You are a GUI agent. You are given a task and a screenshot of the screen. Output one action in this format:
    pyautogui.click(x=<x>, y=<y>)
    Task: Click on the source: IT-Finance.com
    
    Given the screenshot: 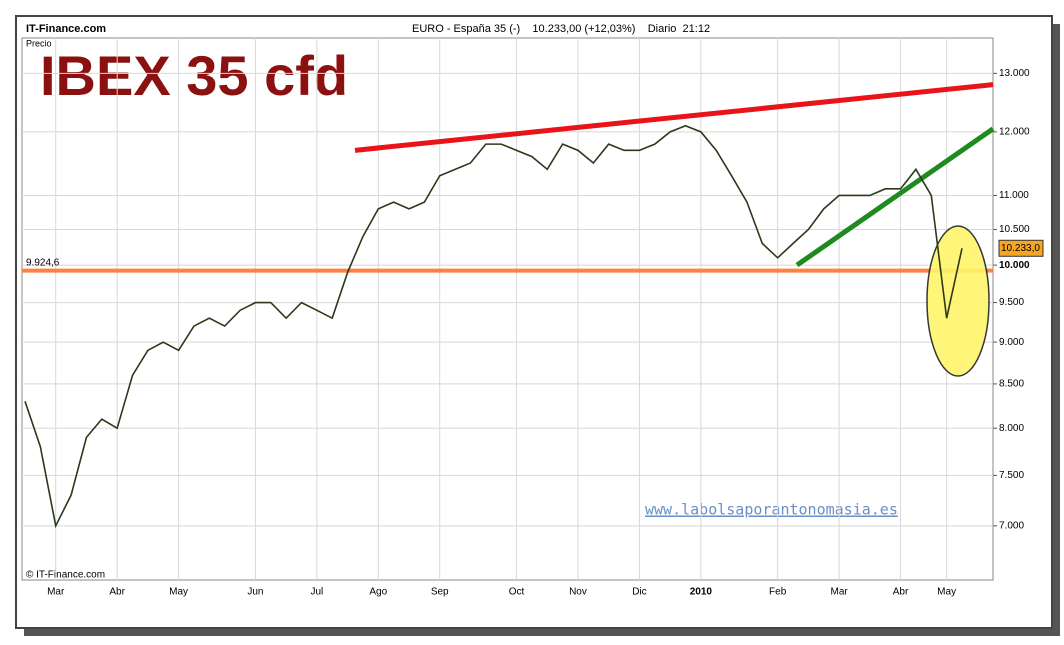 What is the action you would take?
    pyautogui.click(x=66, y=29)
    